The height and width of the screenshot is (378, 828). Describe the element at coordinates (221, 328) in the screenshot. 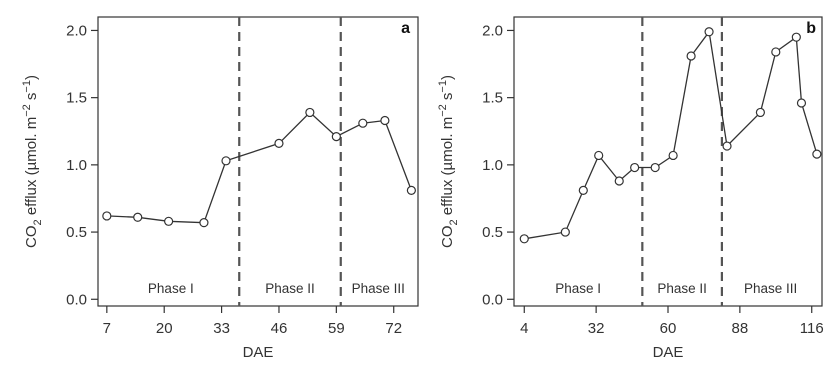

I see `x-tick-label: 33` at that location.